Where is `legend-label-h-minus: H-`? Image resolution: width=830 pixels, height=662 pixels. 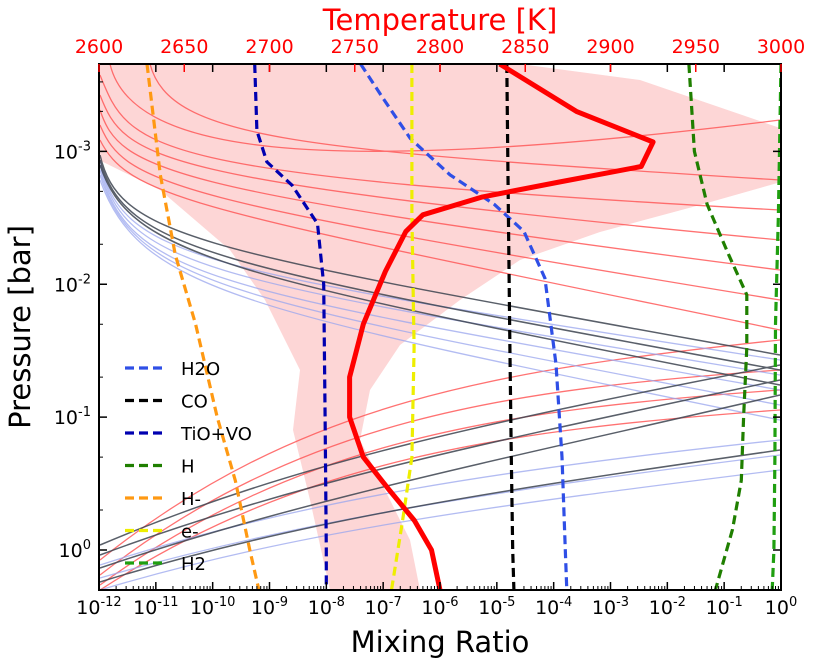 legend-label-h-minus: H- is located at coordinates (191, 499).